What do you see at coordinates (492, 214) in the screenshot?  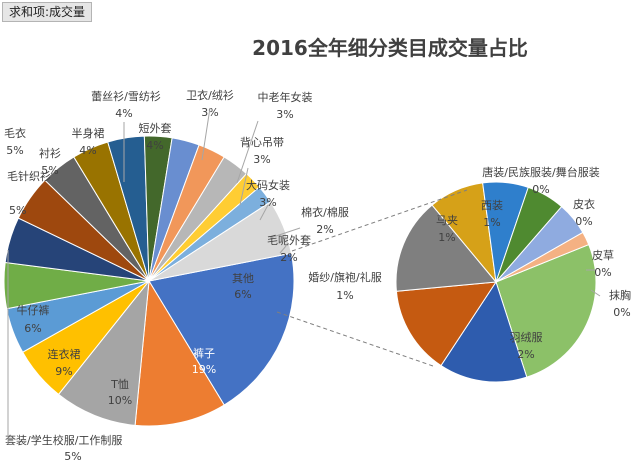 I see `label-blazer: 西装 1%` at bounding box center [492, 214].